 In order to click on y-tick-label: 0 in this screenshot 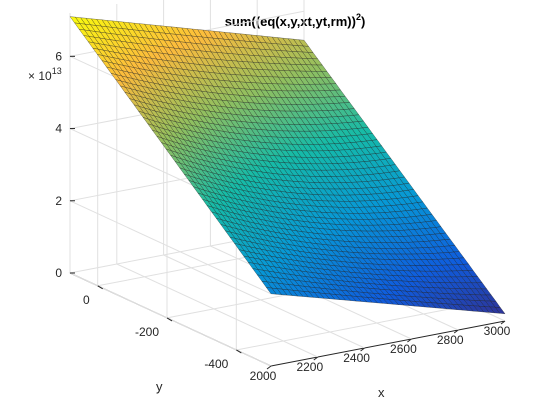, I will do `click(86, 300)`.